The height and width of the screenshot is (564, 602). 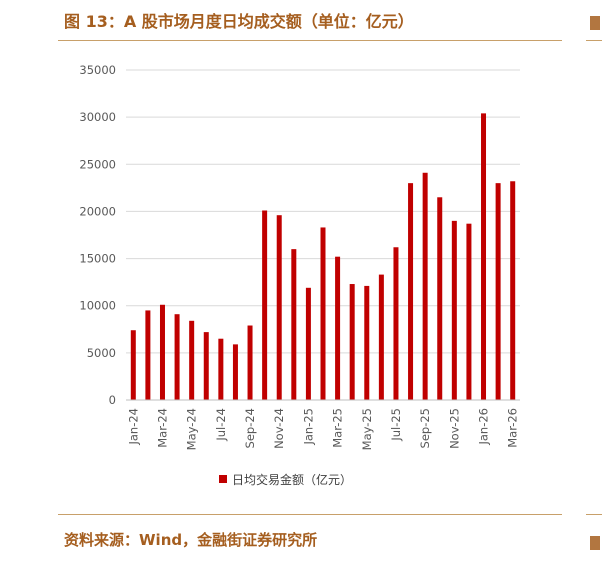 I want to click on x-tick-label: Sep-25, so click(x=425, y=428).